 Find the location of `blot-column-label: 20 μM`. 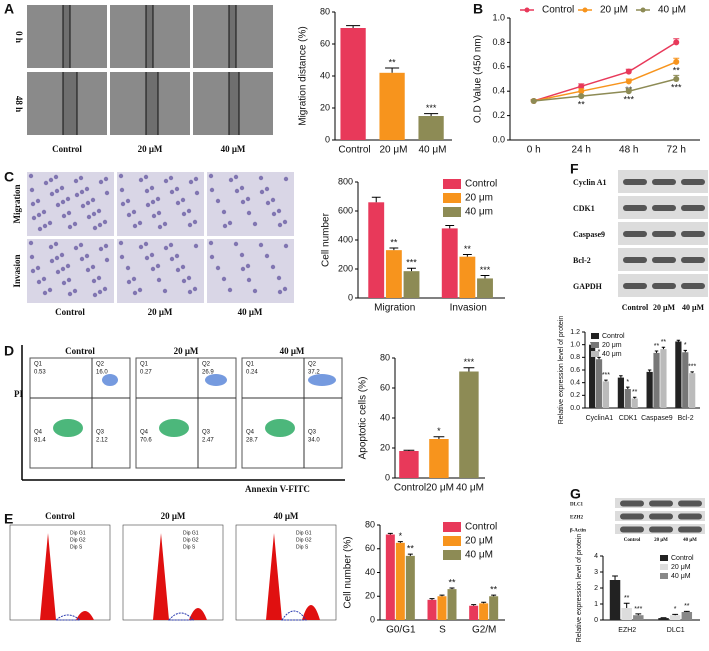

blot-column-label: 20 μM is located at coordinates (661, 540).